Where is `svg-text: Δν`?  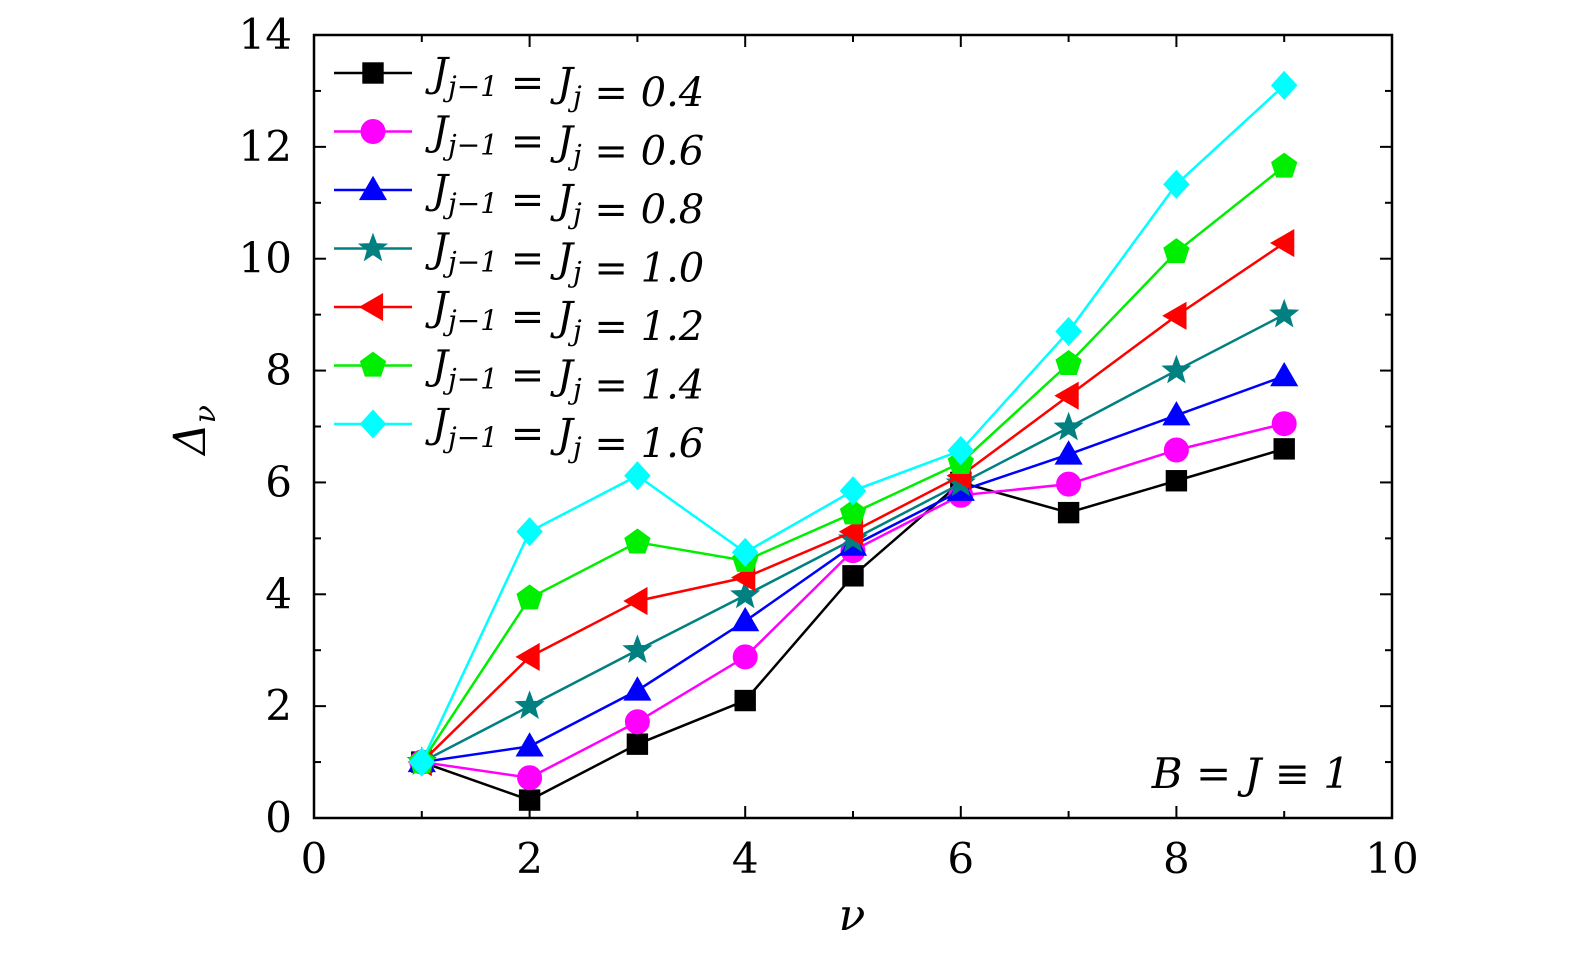 svg-text: Δν is located at coordinates (194, 431).